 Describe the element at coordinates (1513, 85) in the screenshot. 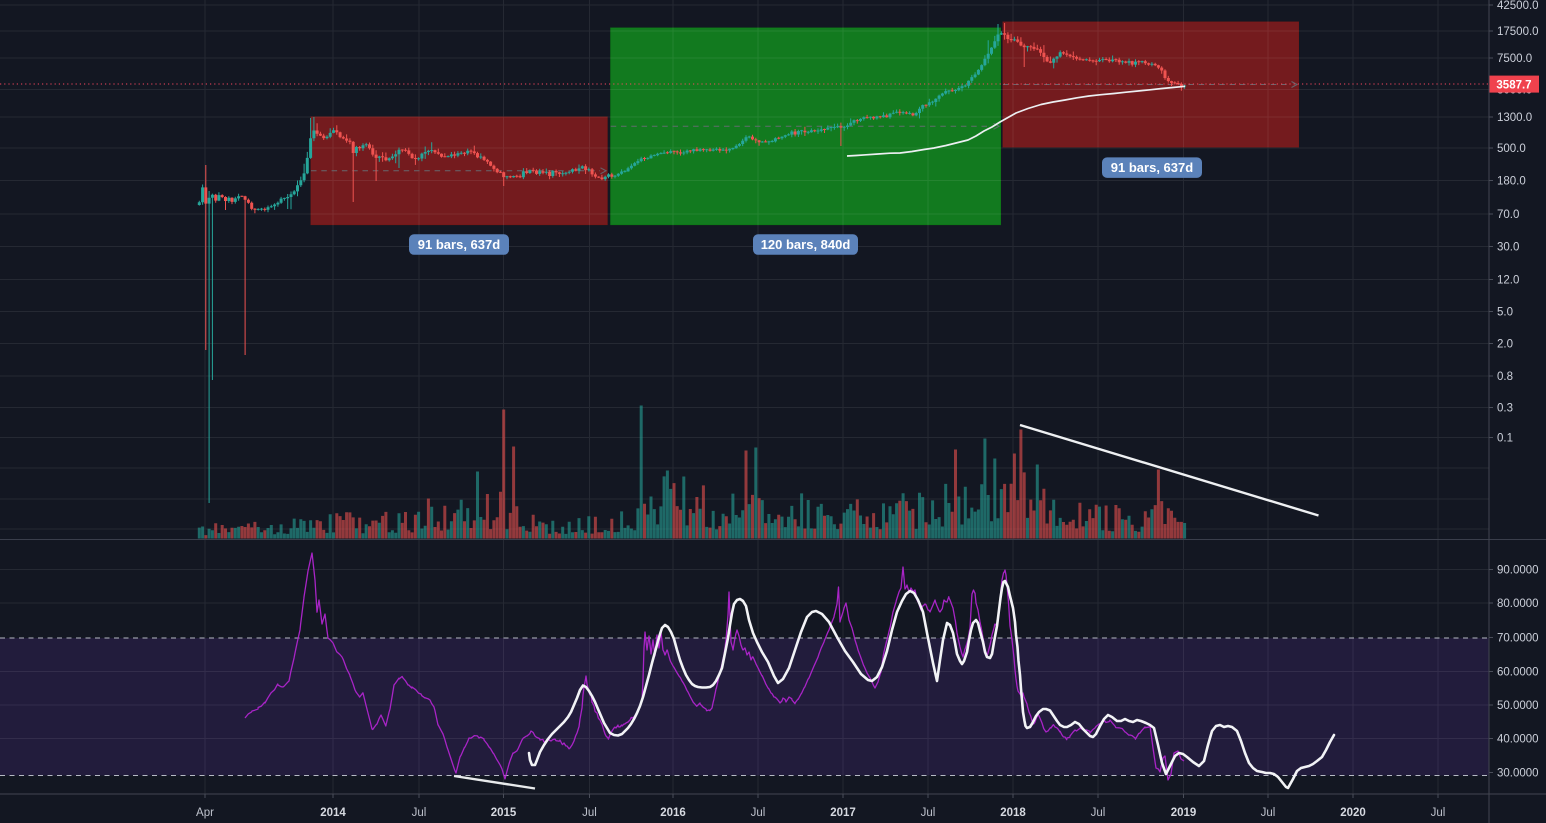

I see `svg-text: 3587.7` at that location.